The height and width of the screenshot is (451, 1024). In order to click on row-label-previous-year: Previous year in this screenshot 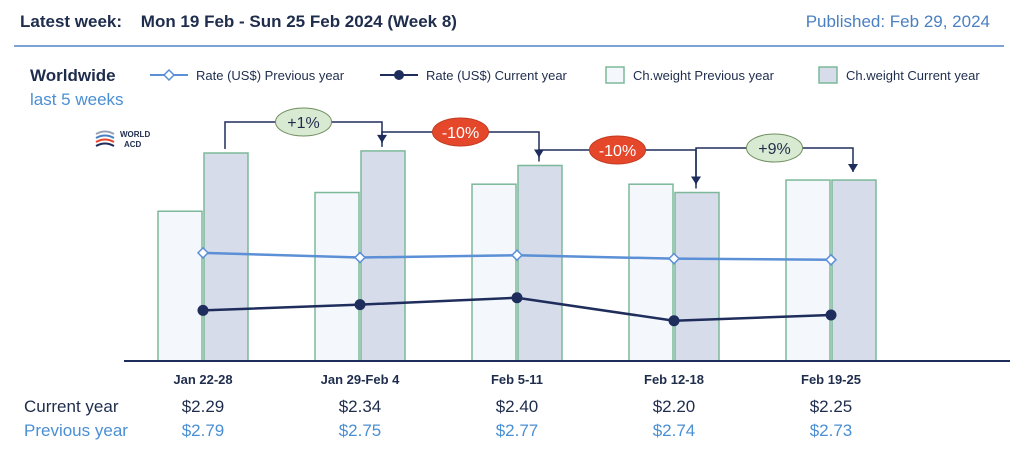, I will do `click(76, 430)`.